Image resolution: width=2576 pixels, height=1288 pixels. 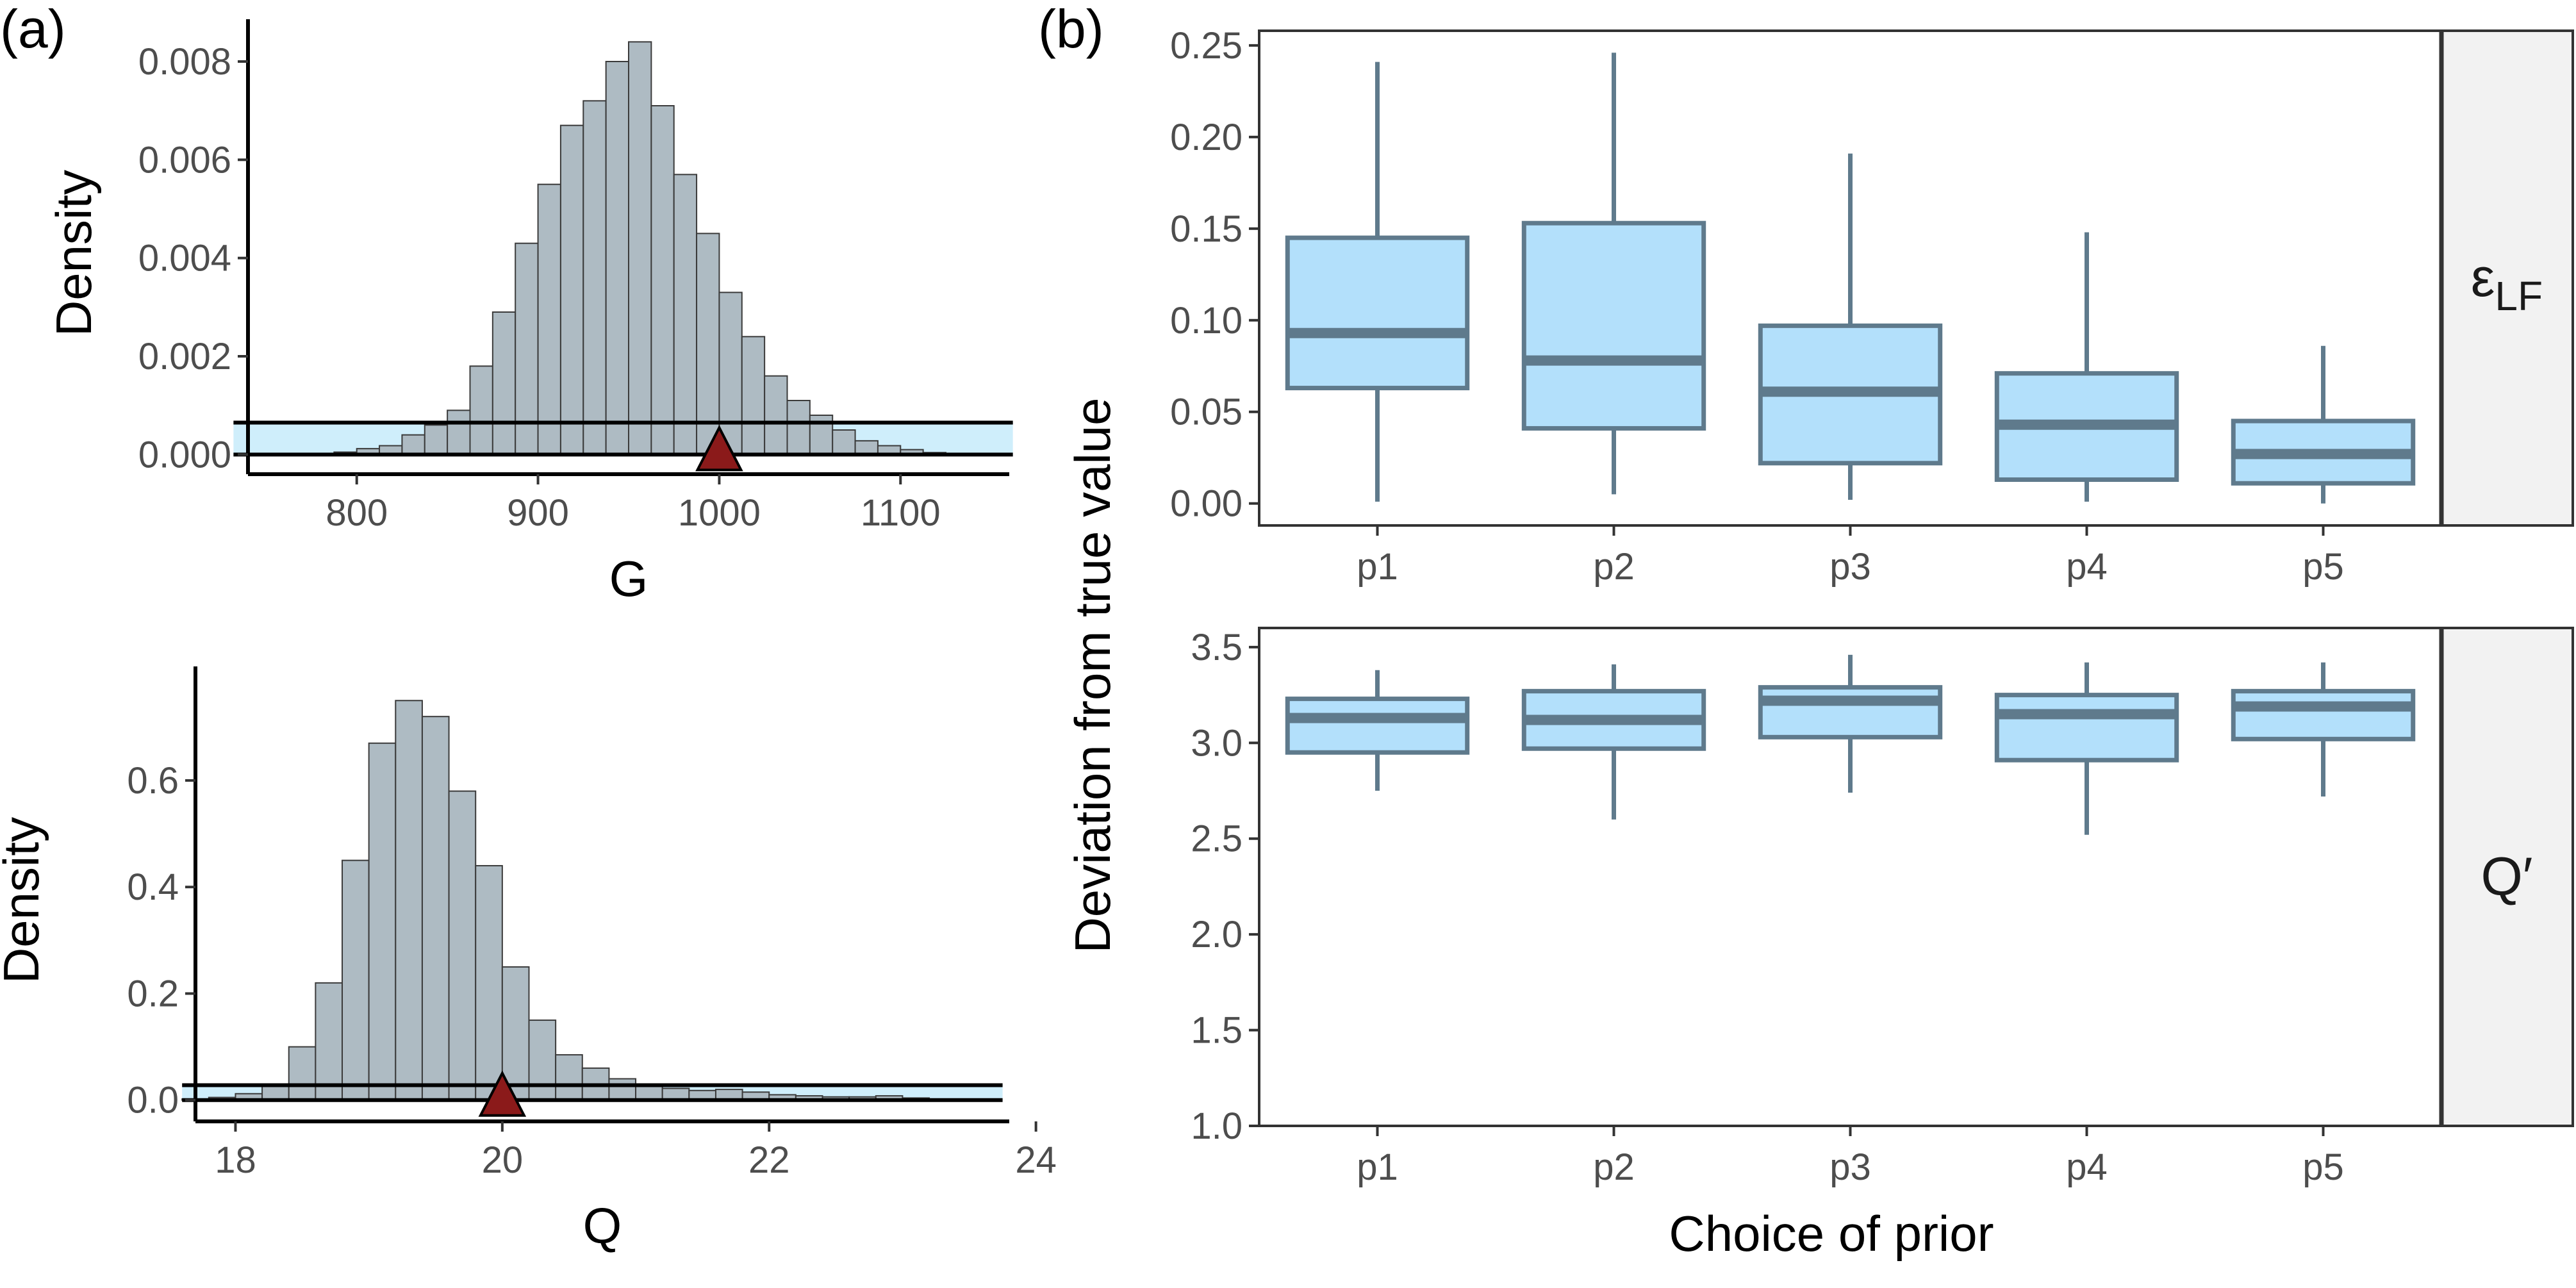 What do you see at coordinates (602, 1226) in the screenshot?
I see `x-axis-title: Q` at bounding box center [602, 1226].